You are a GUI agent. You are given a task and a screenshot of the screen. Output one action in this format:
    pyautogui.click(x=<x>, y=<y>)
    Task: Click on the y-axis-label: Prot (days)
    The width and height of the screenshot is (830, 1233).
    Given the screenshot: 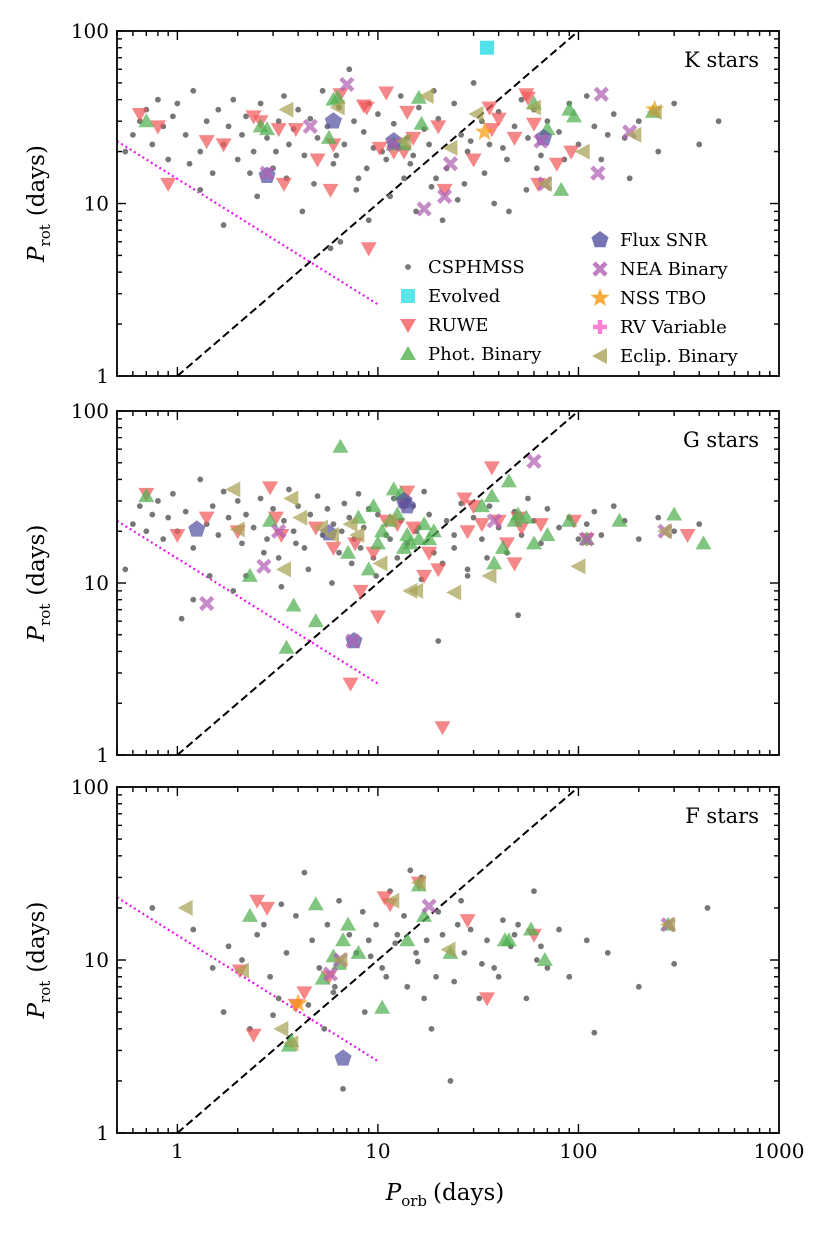 What is the action you would take?
    pyautogui.click(x=39, y=961)
    